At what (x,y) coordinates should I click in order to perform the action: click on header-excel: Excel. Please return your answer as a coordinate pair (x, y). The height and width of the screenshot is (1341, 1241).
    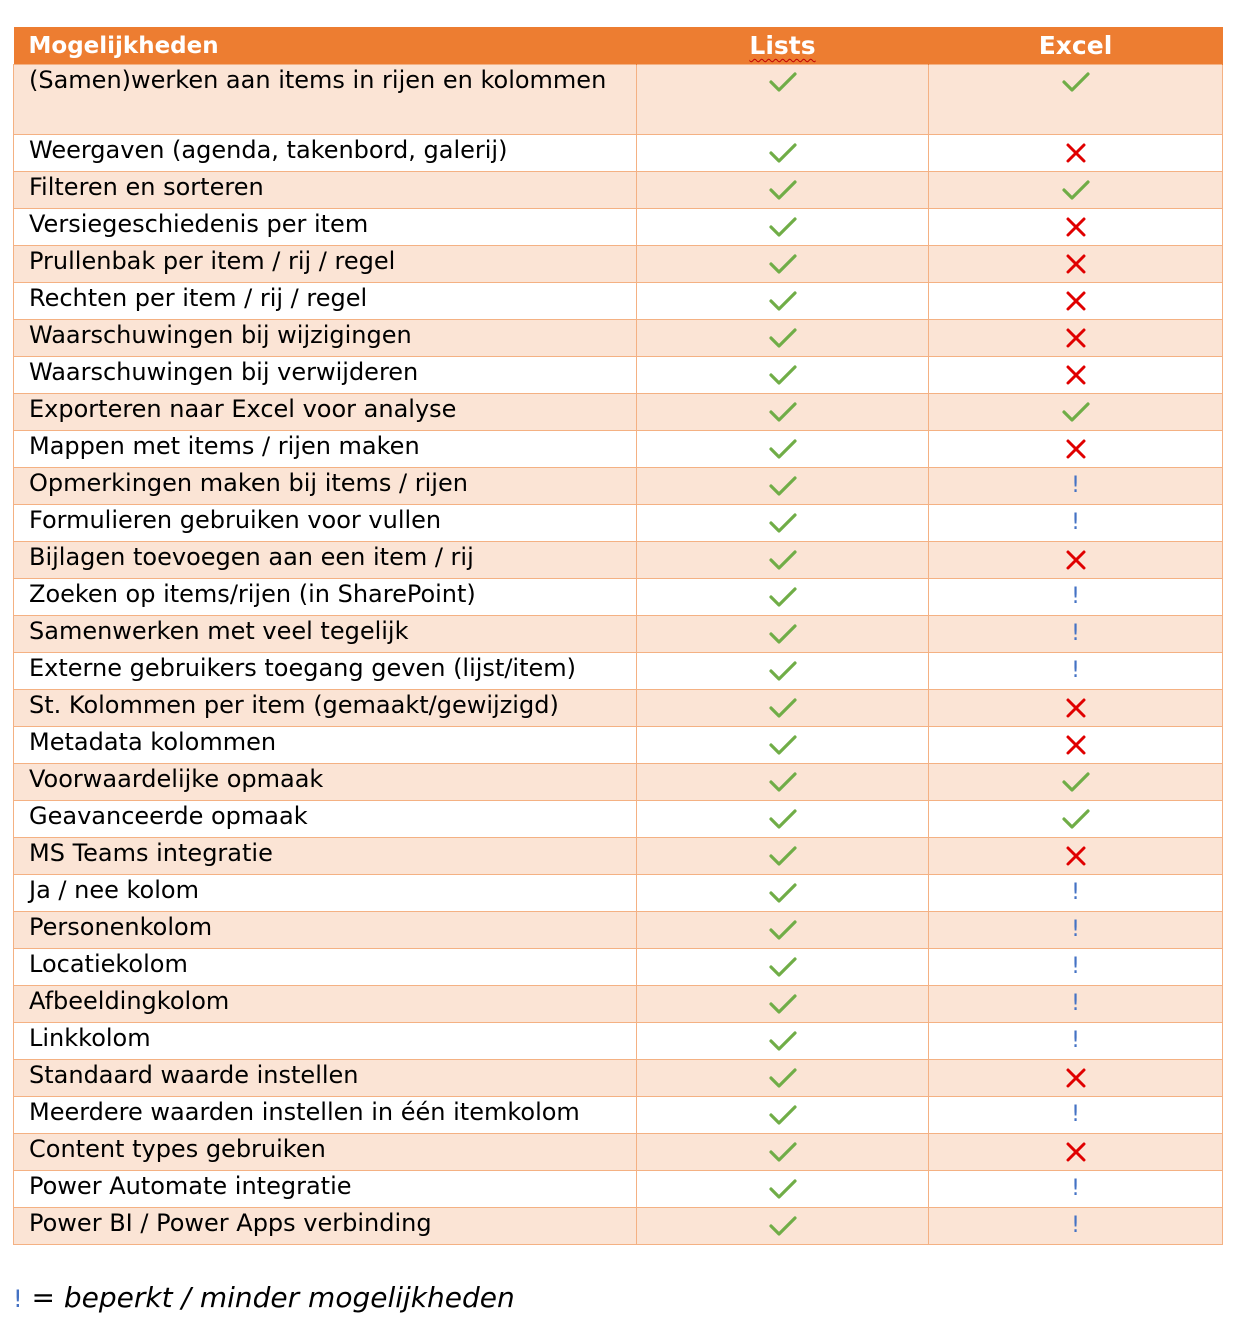
    Looking at the image, I should click on (1075, 46).